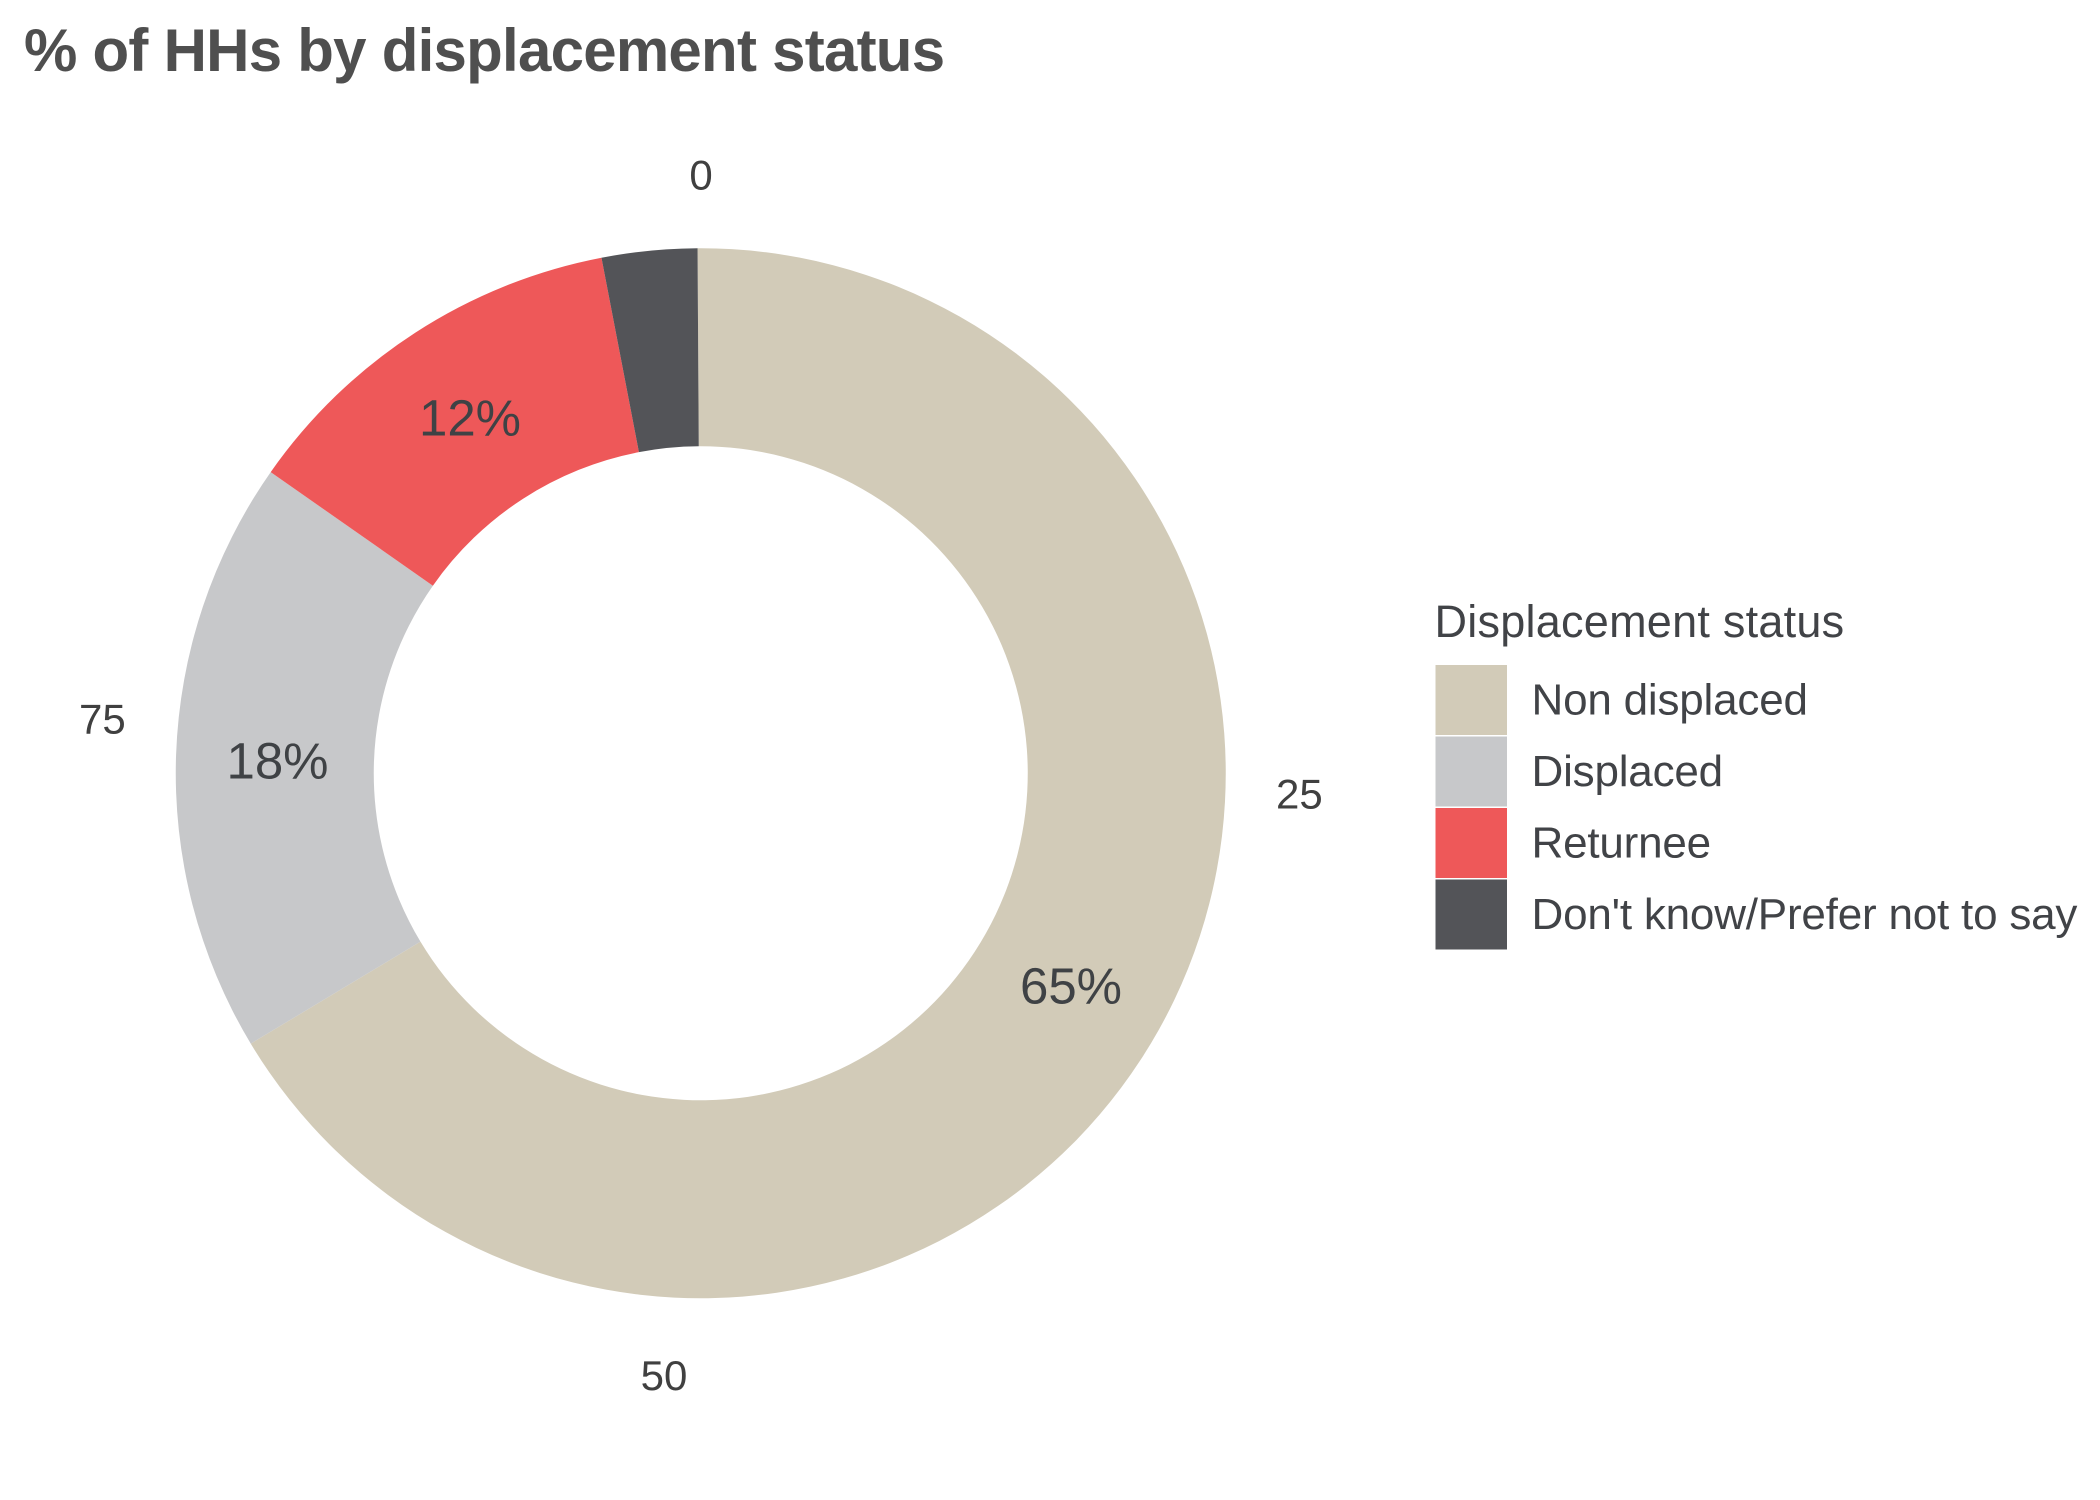 The width and height of the screenshot is (2100, 1500). What do you see at coordinates (1621, 843) in the screenshot?
I see `svg-text: Returnee` at bounding box center [1621, 843].